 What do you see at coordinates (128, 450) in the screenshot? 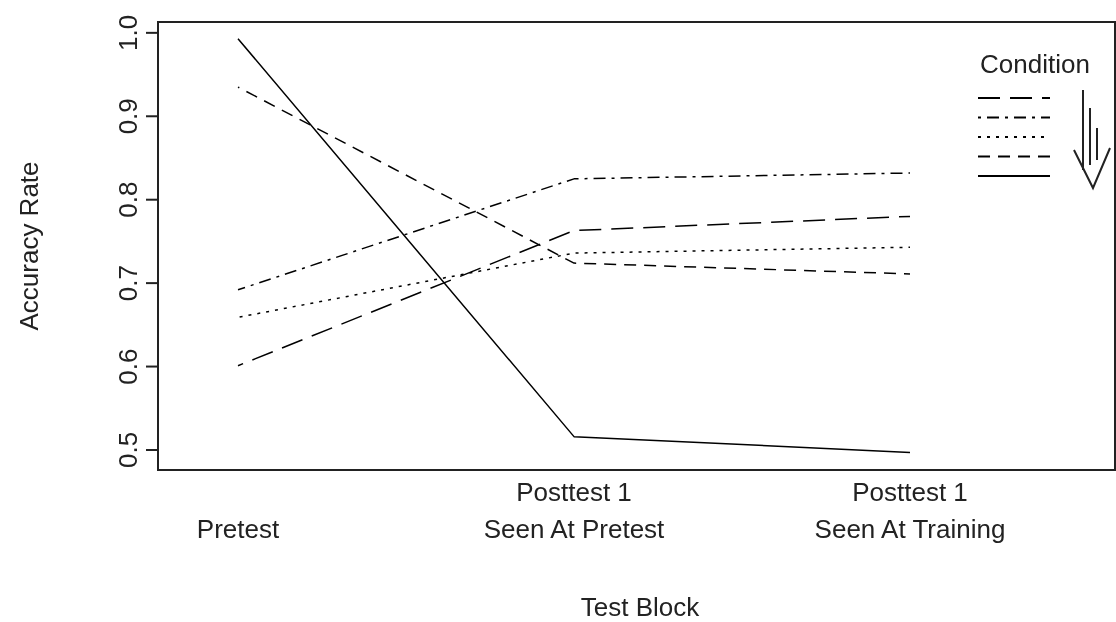
I see `y-tick-label: 0.5` at bounding box center [128, 450].